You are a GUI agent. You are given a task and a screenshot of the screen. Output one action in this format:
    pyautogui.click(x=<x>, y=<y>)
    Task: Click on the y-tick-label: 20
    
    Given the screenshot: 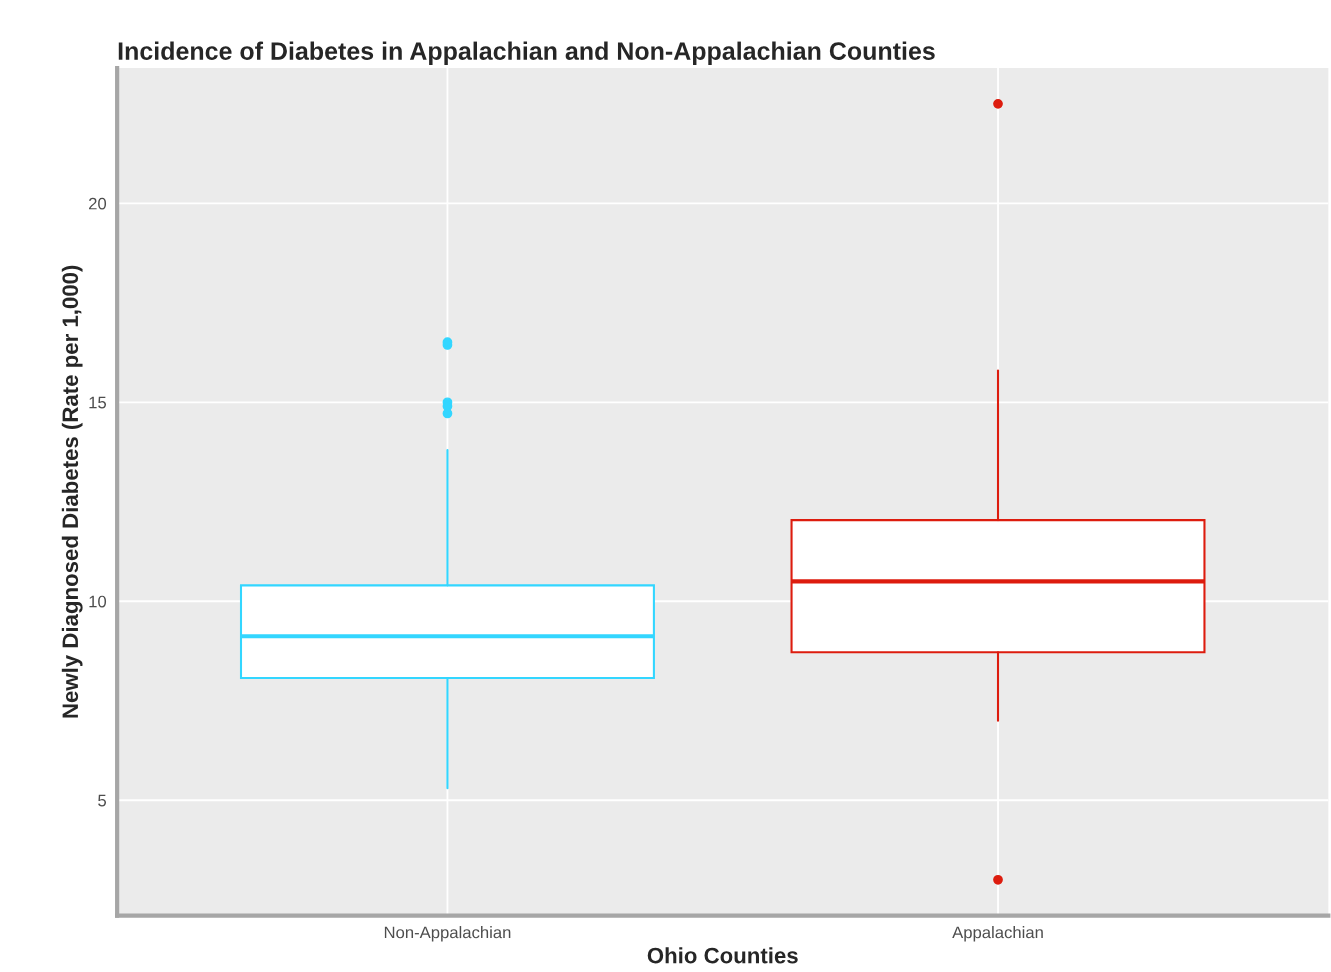 What is the action you would take?
    pyautogui.click(x=98, y=203)
    